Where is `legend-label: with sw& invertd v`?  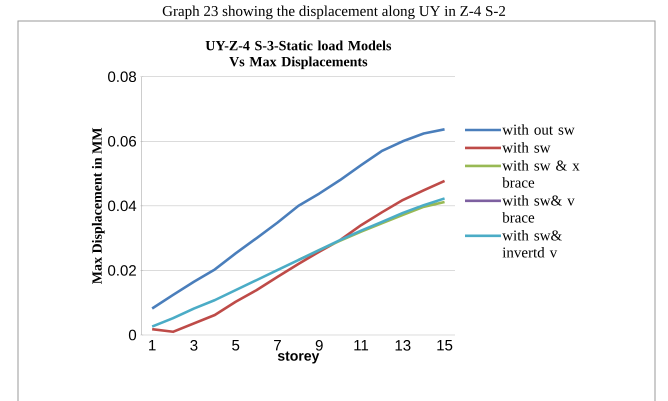
legend-label: with sw& invertd v is located at coordinates (532, 244).